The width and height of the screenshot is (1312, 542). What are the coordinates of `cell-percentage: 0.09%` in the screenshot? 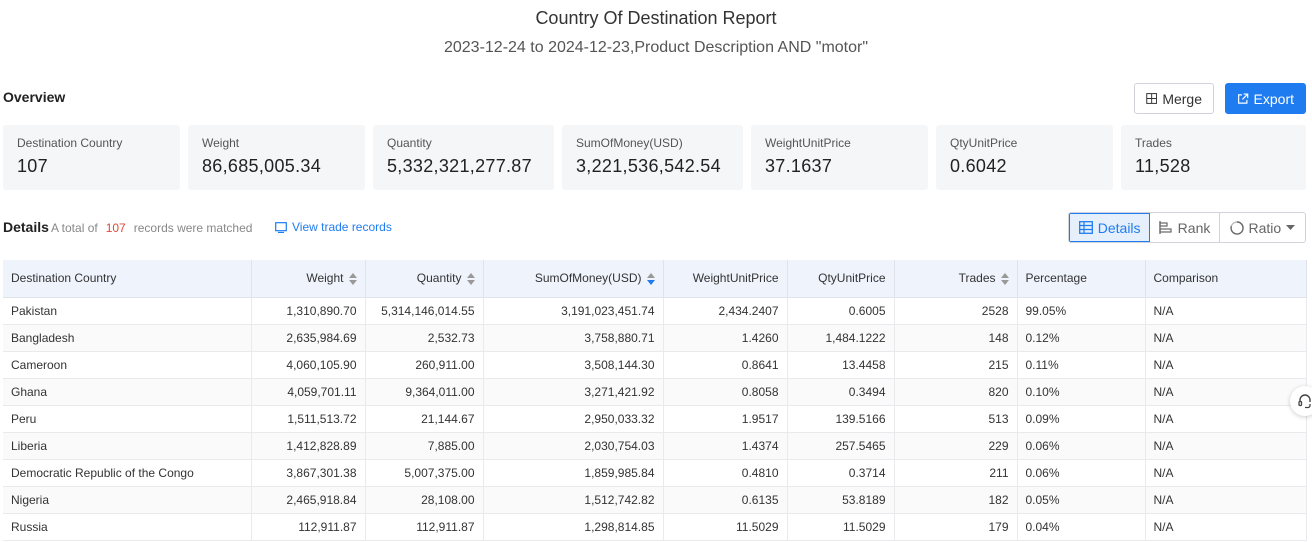 It's located at (1081, 419).